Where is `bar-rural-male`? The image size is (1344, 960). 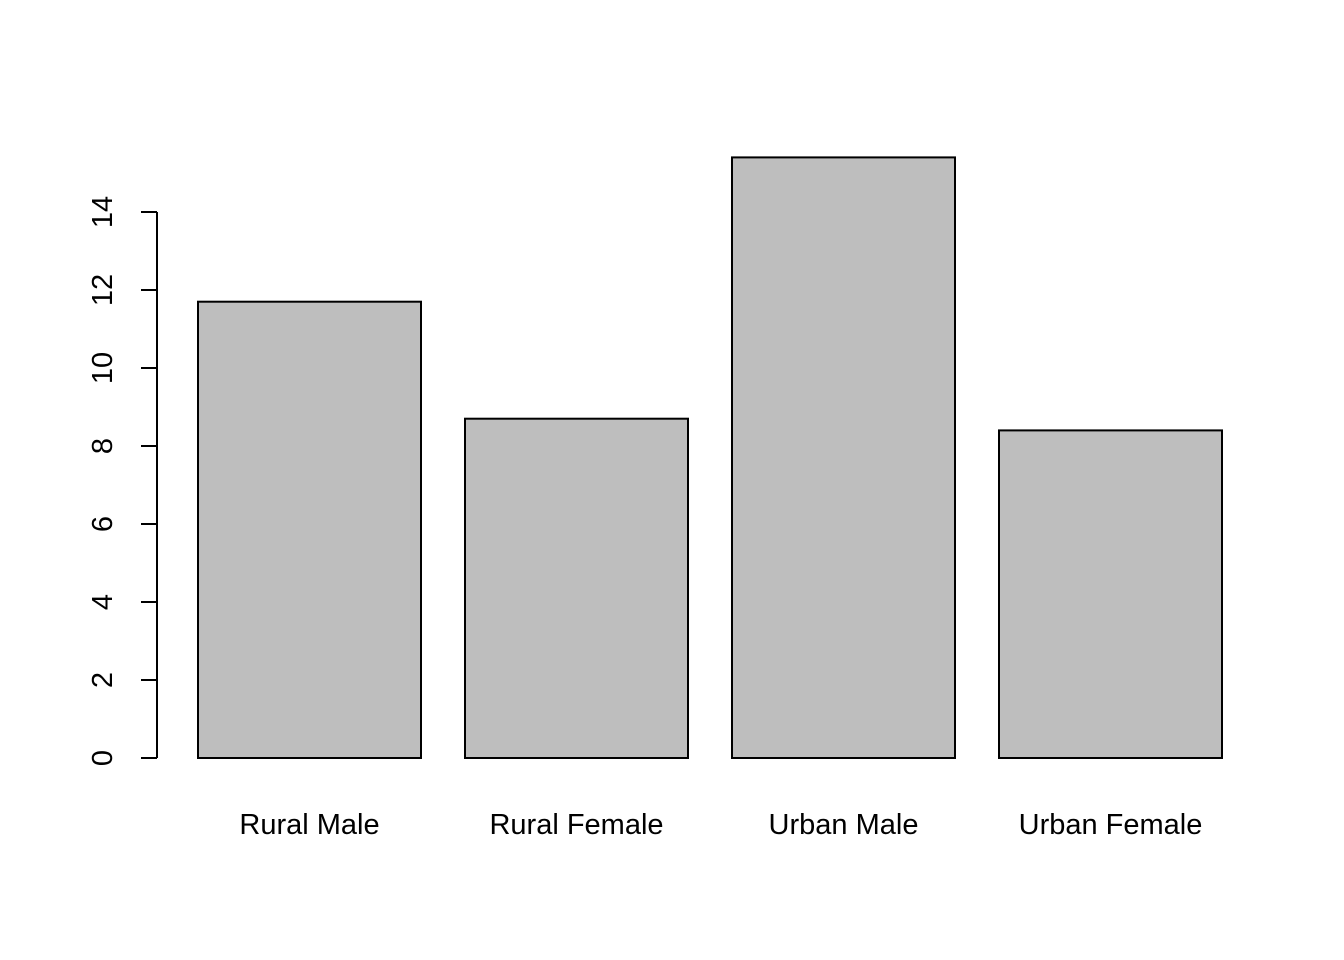
bar-rural-male is located at coordinates (309, 529).